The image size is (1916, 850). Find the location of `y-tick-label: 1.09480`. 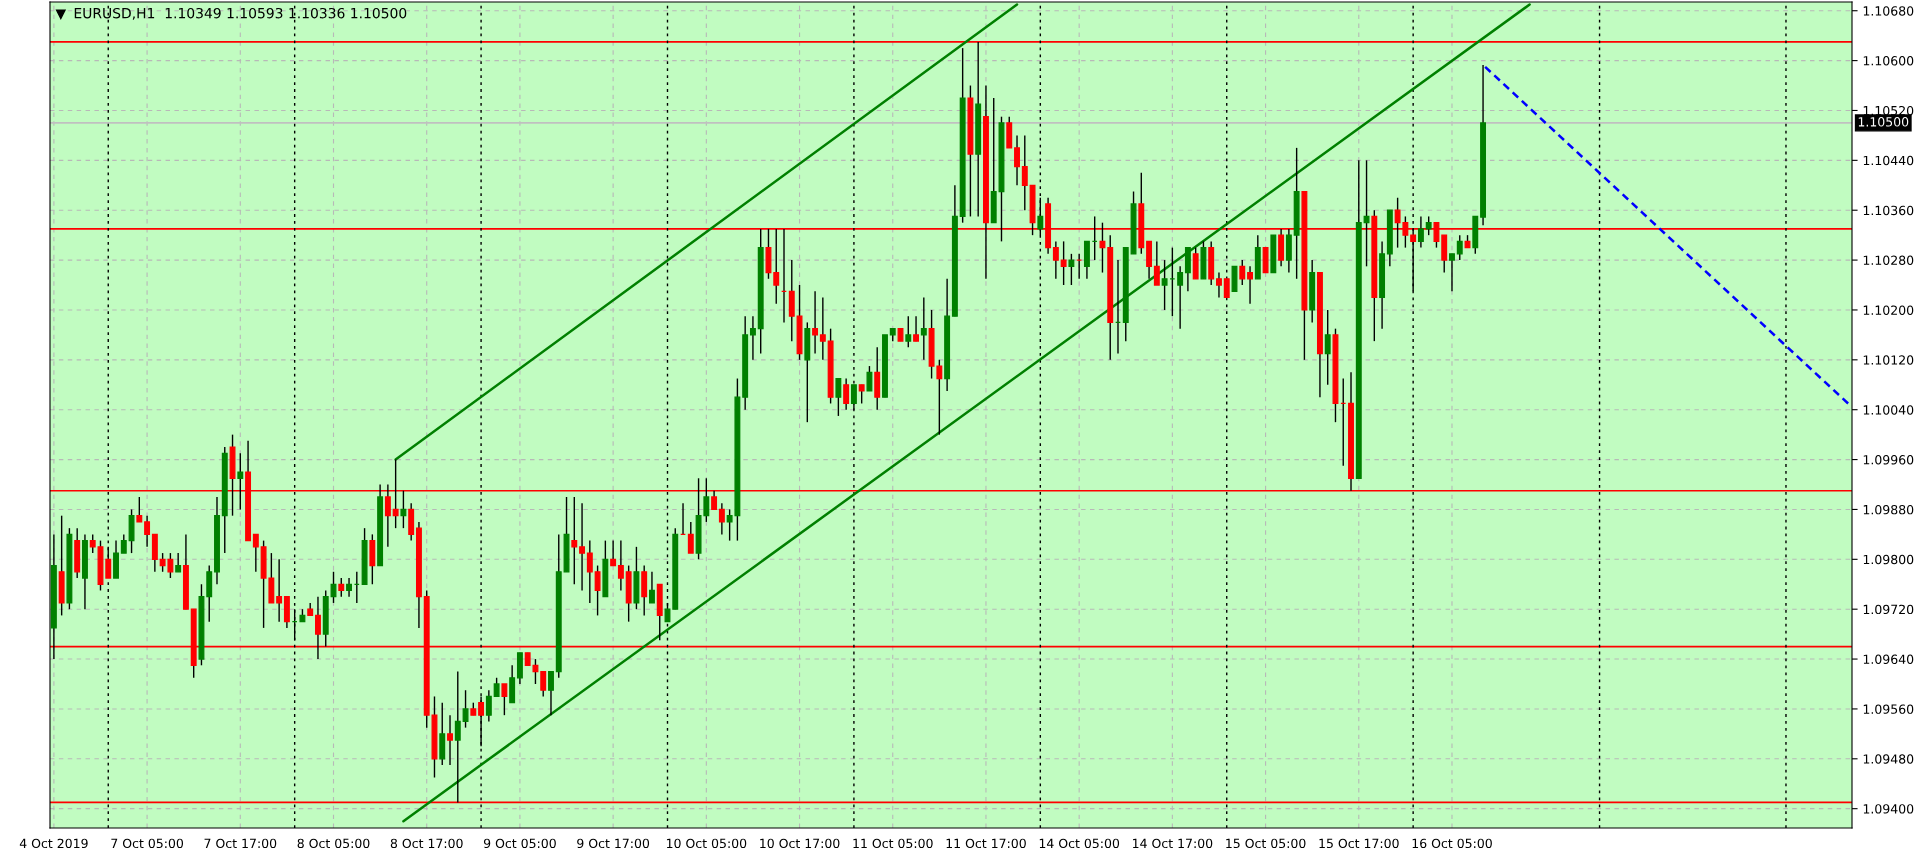

y-tick-label: 1.09480 is located at coordinates (1888, 759).